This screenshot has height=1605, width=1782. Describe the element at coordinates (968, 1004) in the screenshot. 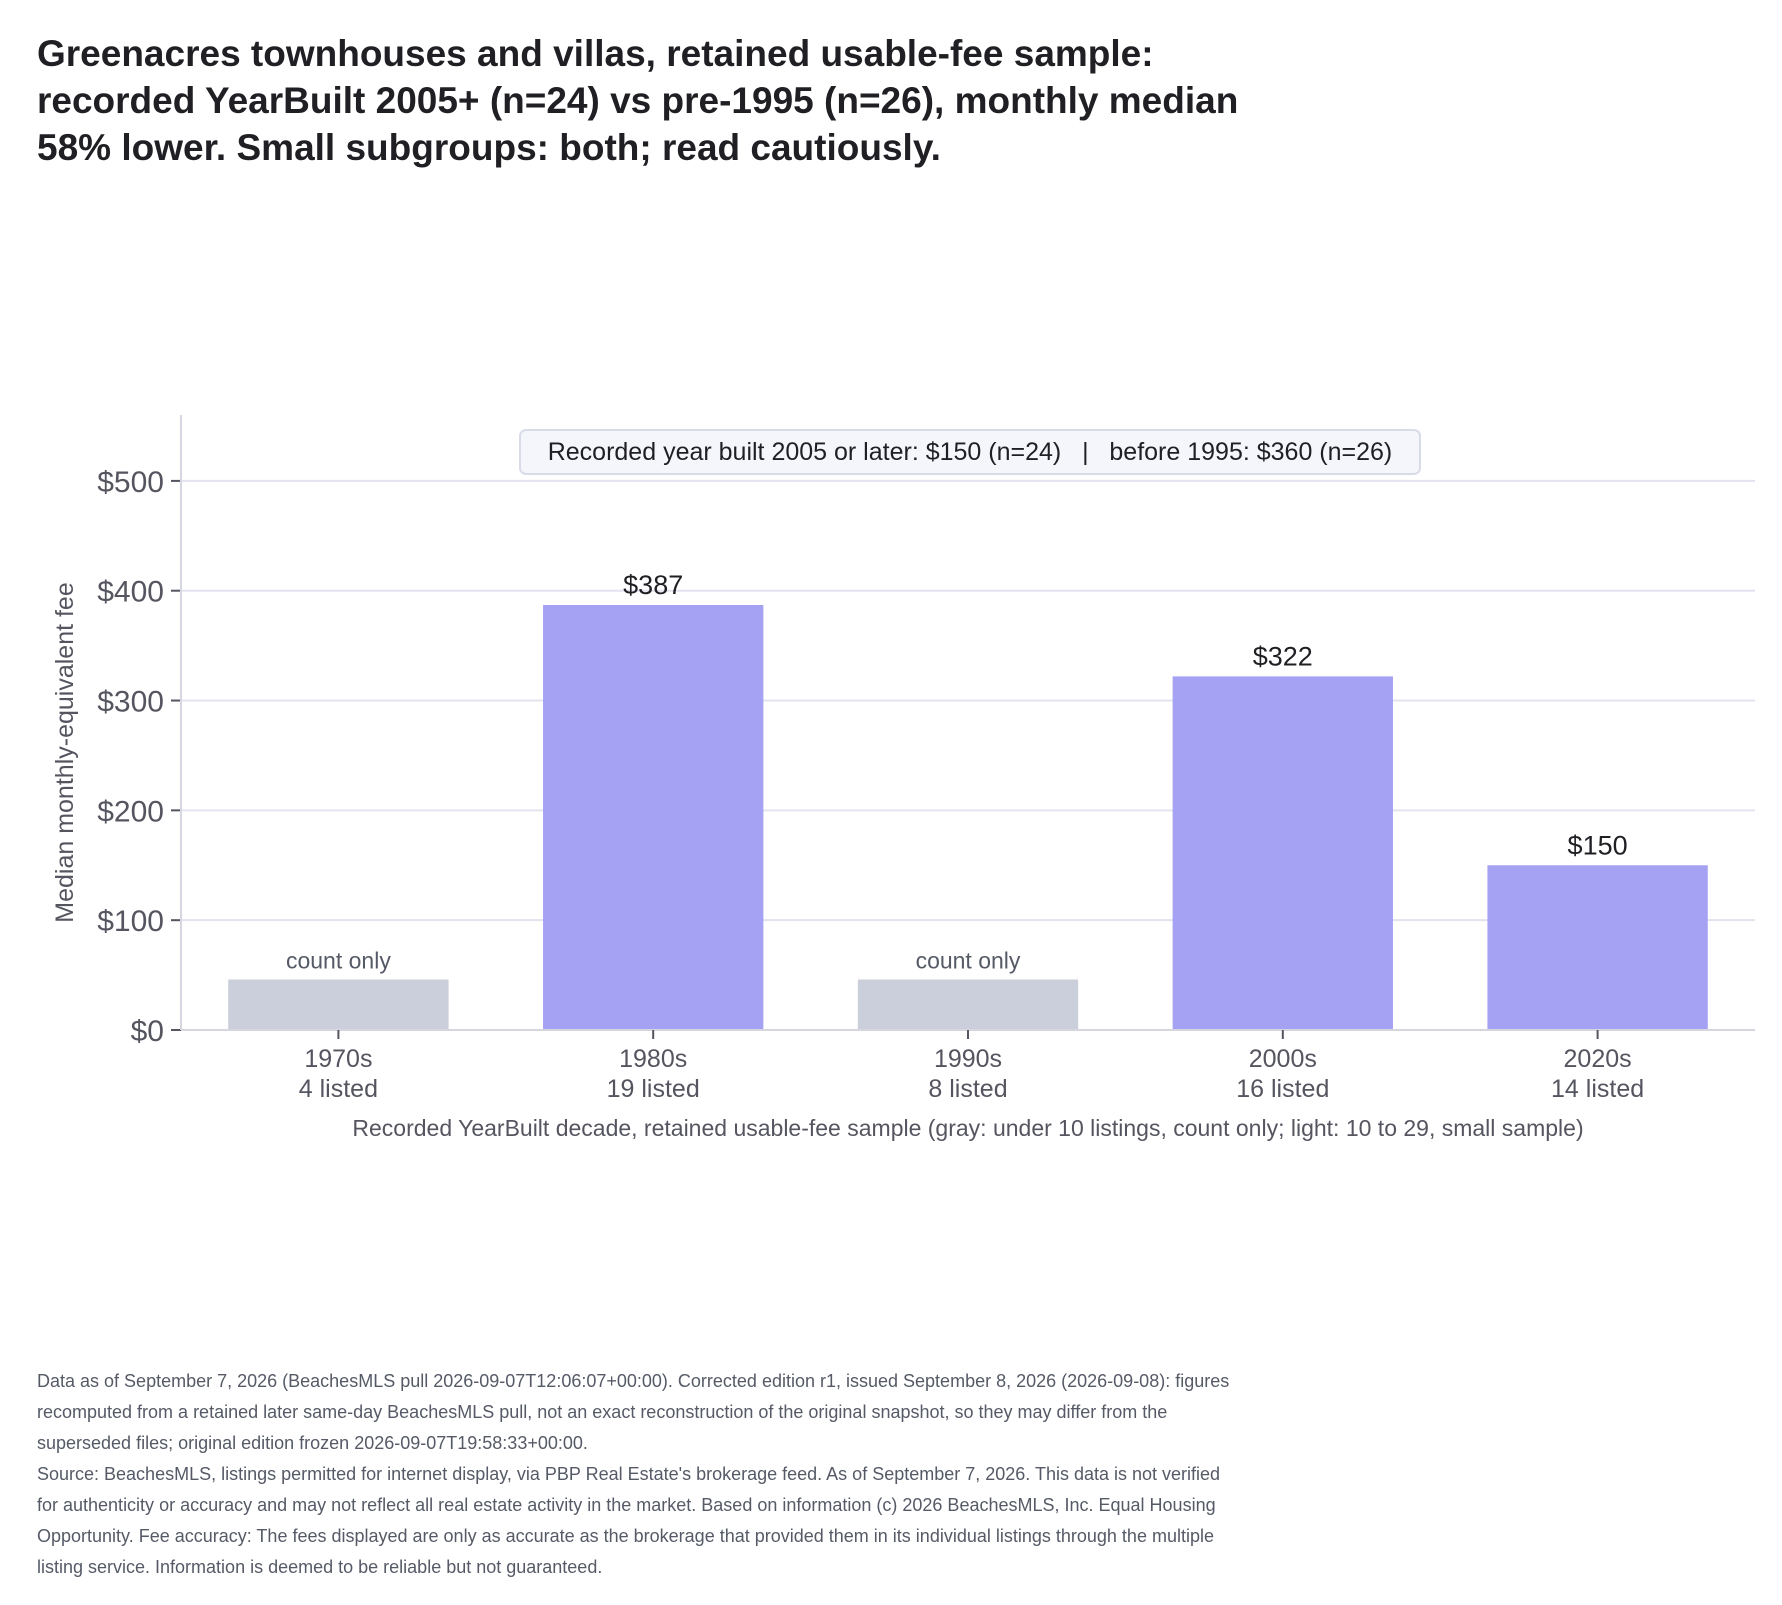

I see `bar-1990s` at that location.